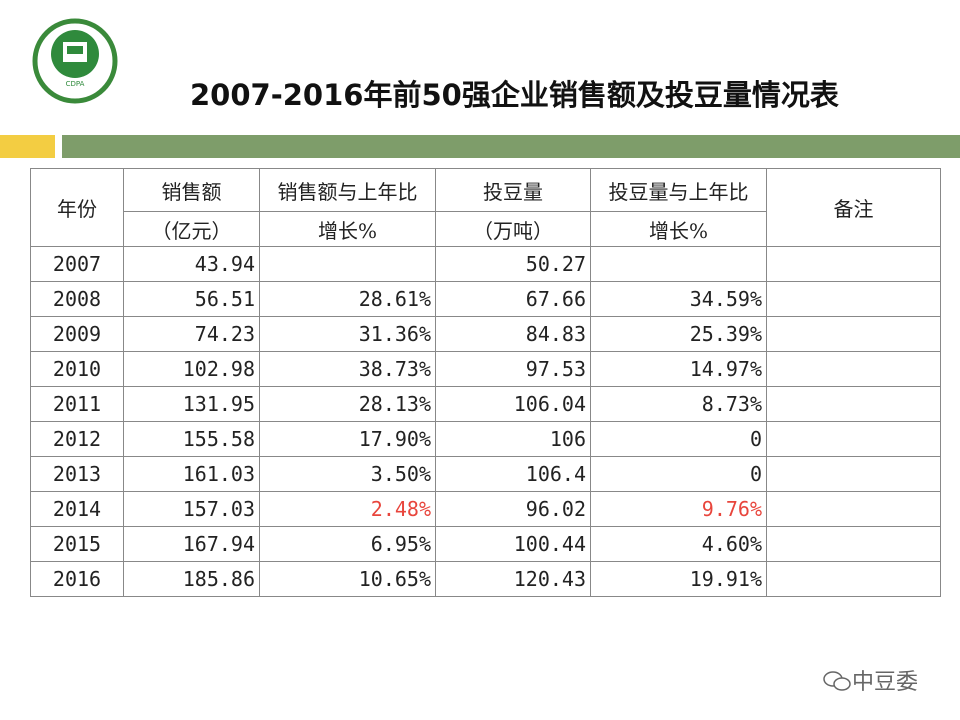 This screenshot has height=720, width=960. What do you see at coordinates (885, 682) in the screenshot?
I see `watermark-text: 中豆委` at bounding box center [885, 682].